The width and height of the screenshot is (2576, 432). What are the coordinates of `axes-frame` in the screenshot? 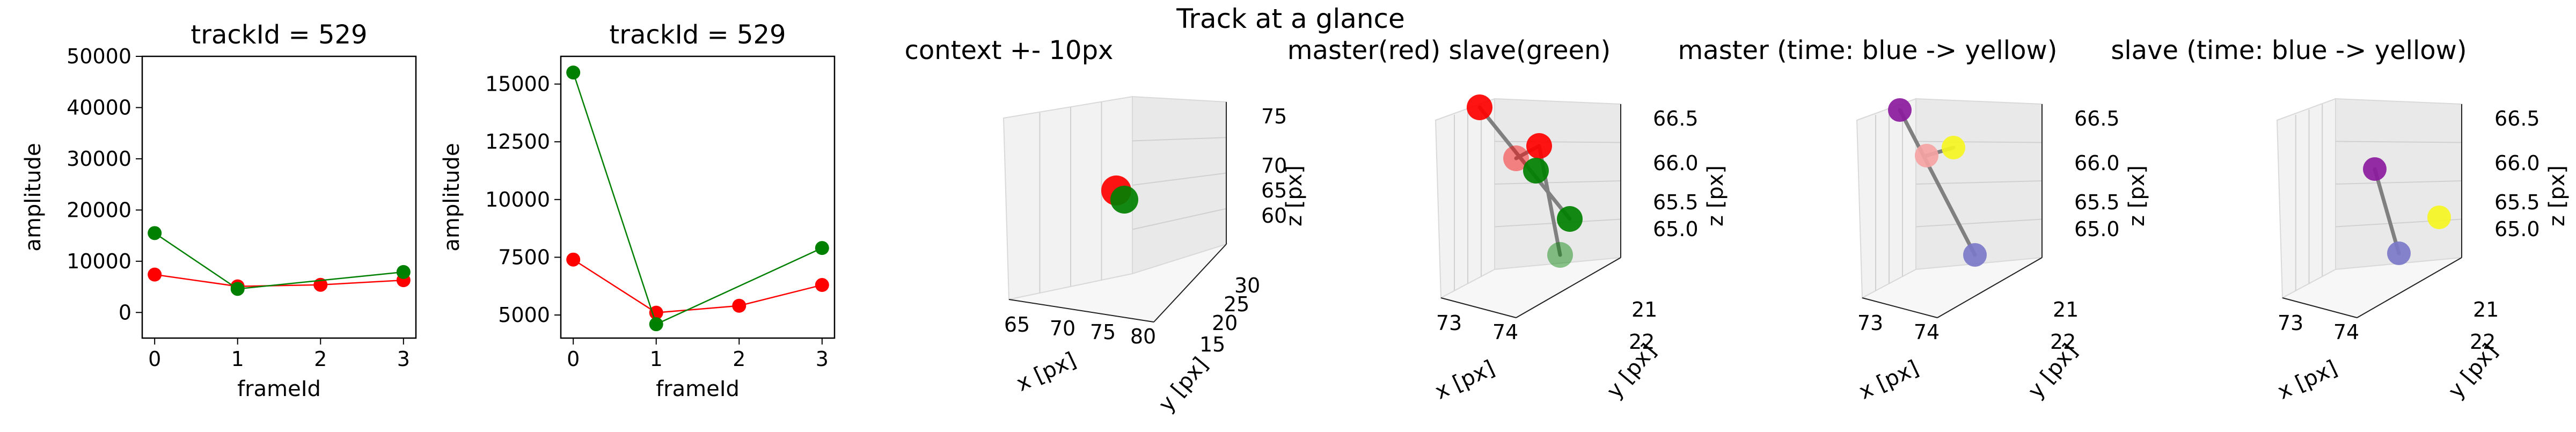 It's located at (698, 197).